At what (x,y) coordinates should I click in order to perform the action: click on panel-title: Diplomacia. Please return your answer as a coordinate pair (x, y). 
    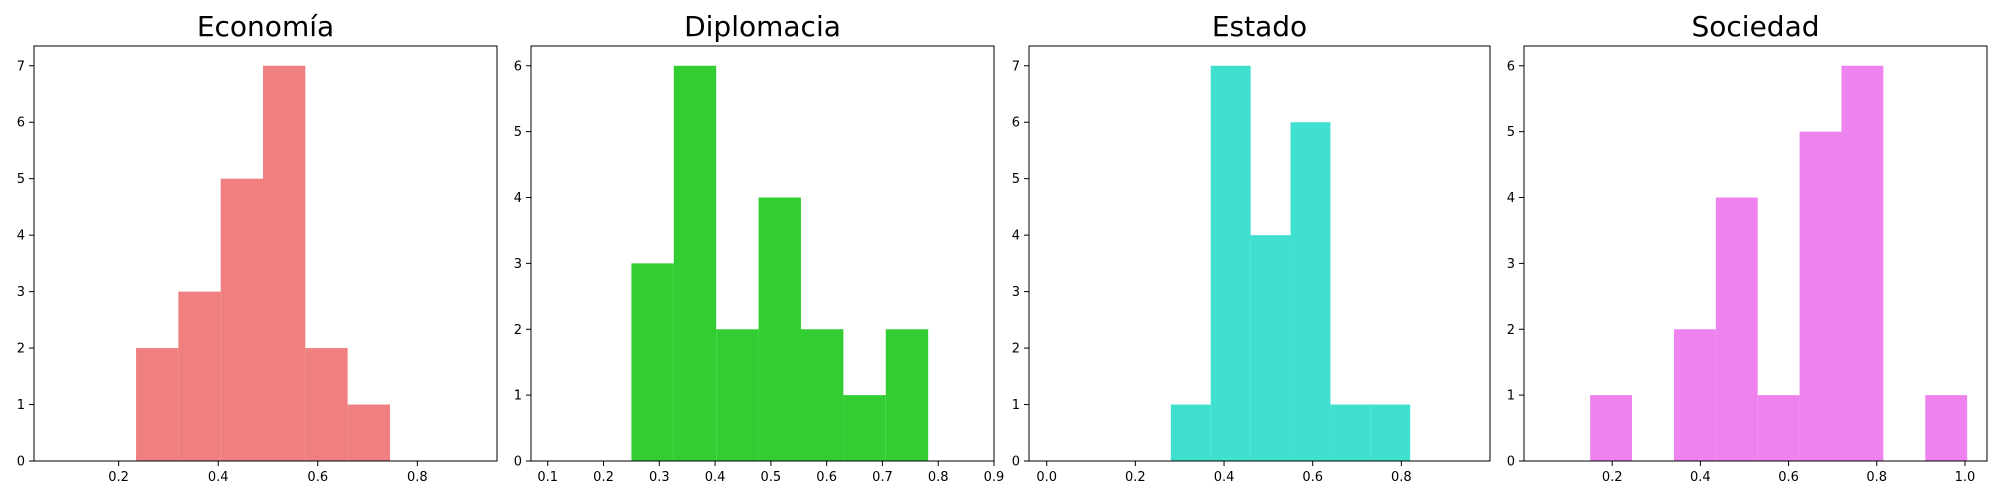
    Looking at the image, I should click on (762, 26).